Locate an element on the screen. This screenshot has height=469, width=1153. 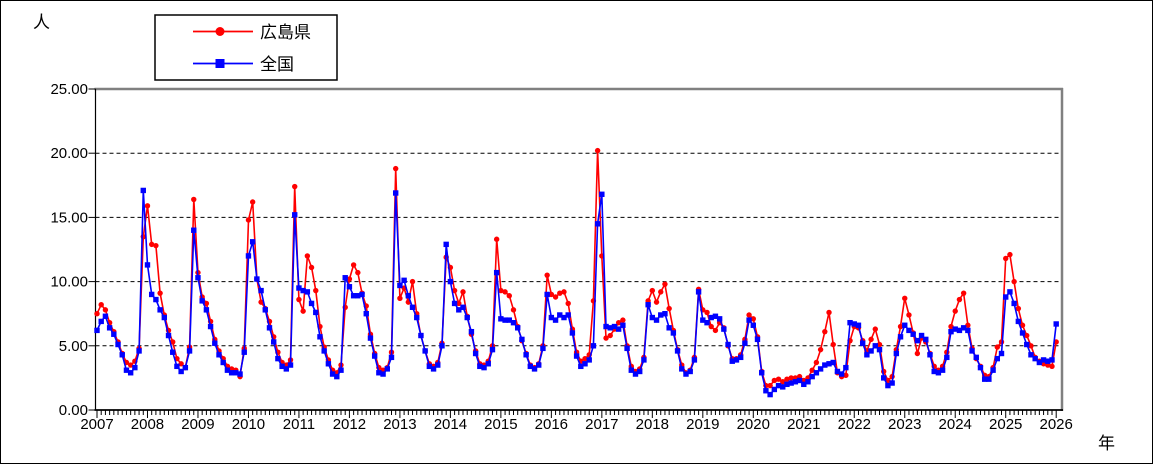
x-axis-tick-label: 2016 is located at coordinates (551, 424).